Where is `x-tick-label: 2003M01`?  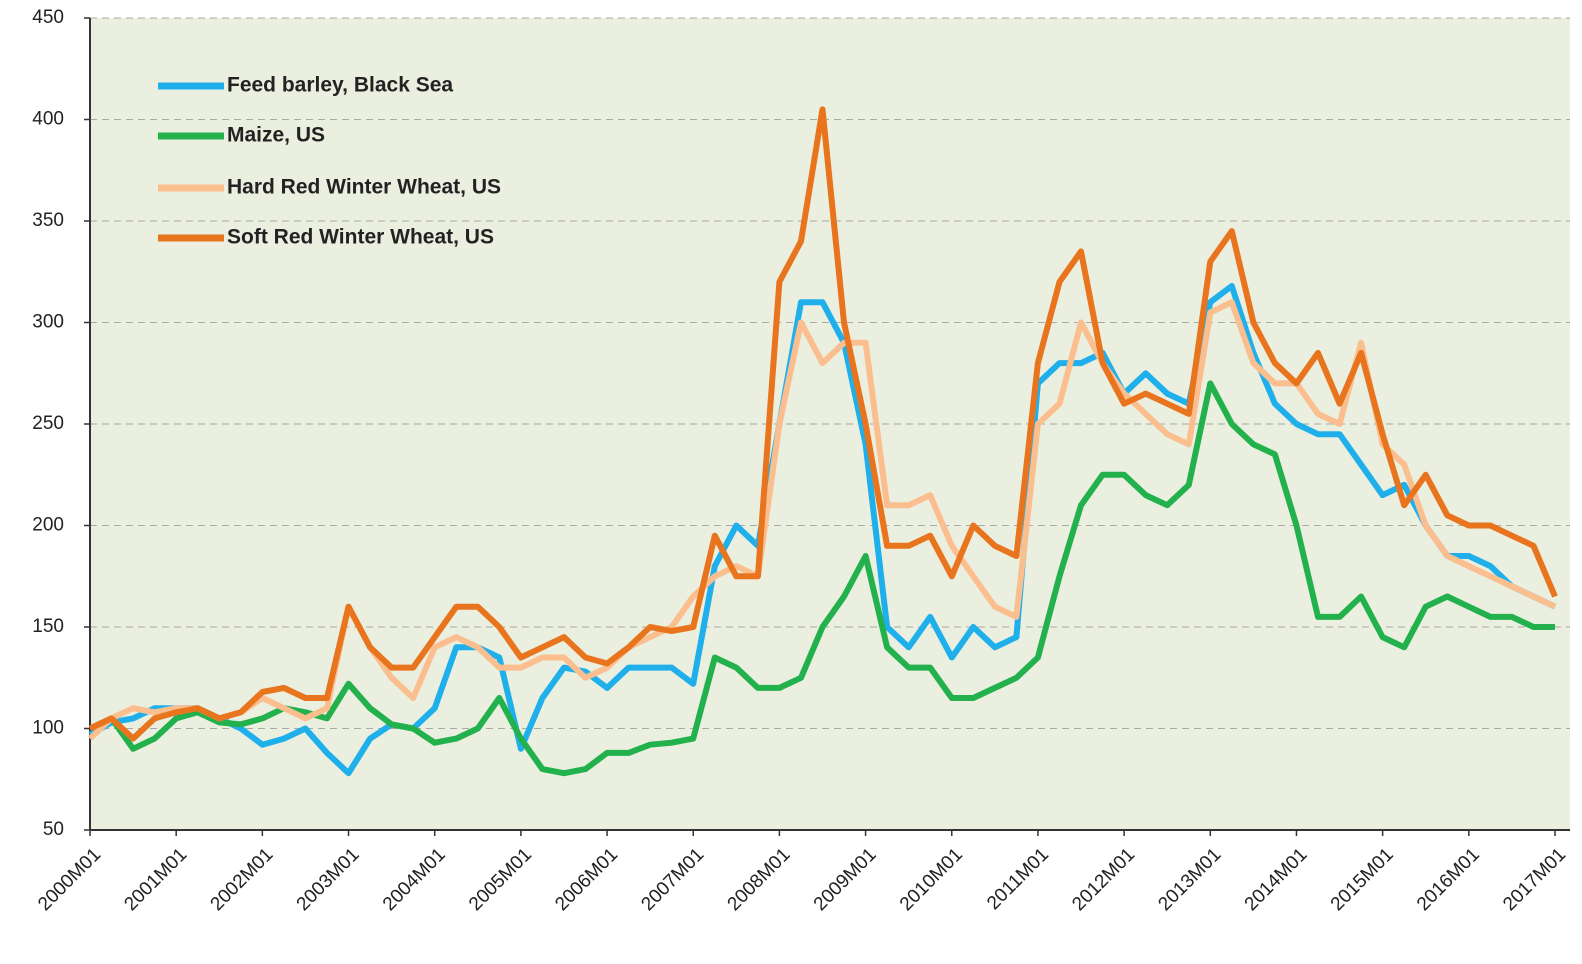
x-tick-label: 2003M01 is located at coordinates (328, 879).